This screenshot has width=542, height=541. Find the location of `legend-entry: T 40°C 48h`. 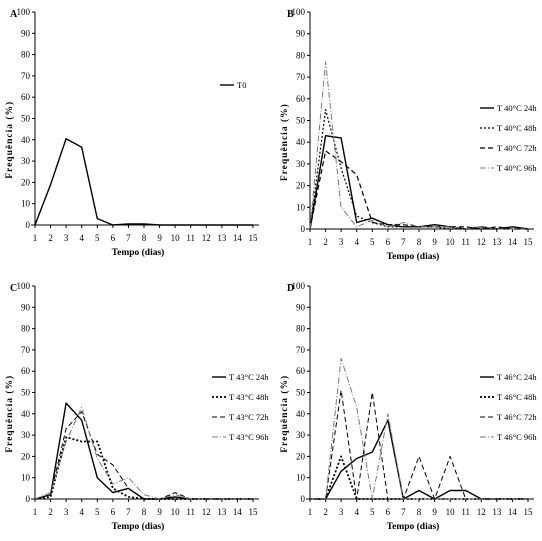

legend-entry: T 40°C 48h is located at coordinates (517, 128).